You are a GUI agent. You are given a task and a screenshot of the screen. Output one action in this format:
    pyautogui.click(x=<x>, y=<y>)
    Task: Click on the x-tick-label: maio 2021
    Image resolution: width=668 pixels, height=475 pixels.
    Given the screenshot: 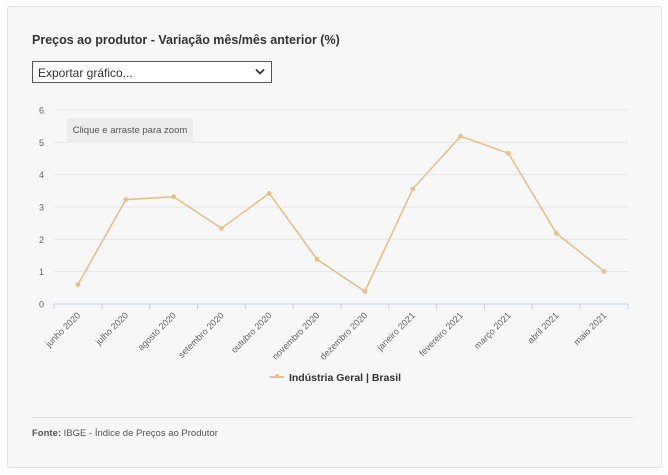 What is the action you would take?
    pyautogui.click(x=590, y=328)
    